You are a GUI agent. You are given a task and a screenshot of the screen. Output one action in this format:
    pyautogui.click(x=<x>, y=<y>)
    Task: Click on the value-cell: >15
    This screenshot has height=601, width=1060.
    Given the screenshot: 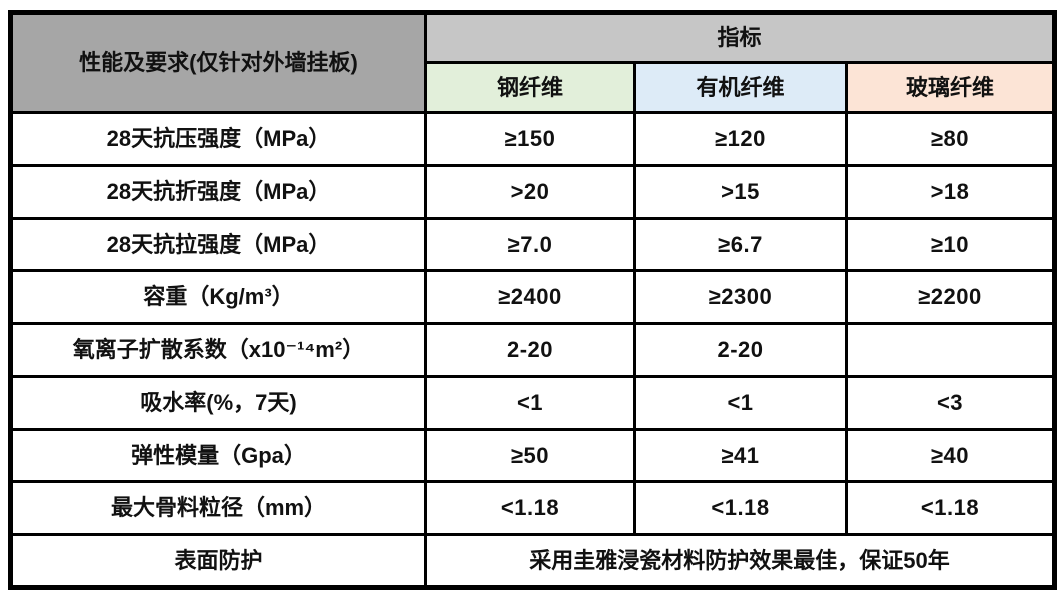 What is the action you would take?
    pyautogui.click(x=740, y=191)
    